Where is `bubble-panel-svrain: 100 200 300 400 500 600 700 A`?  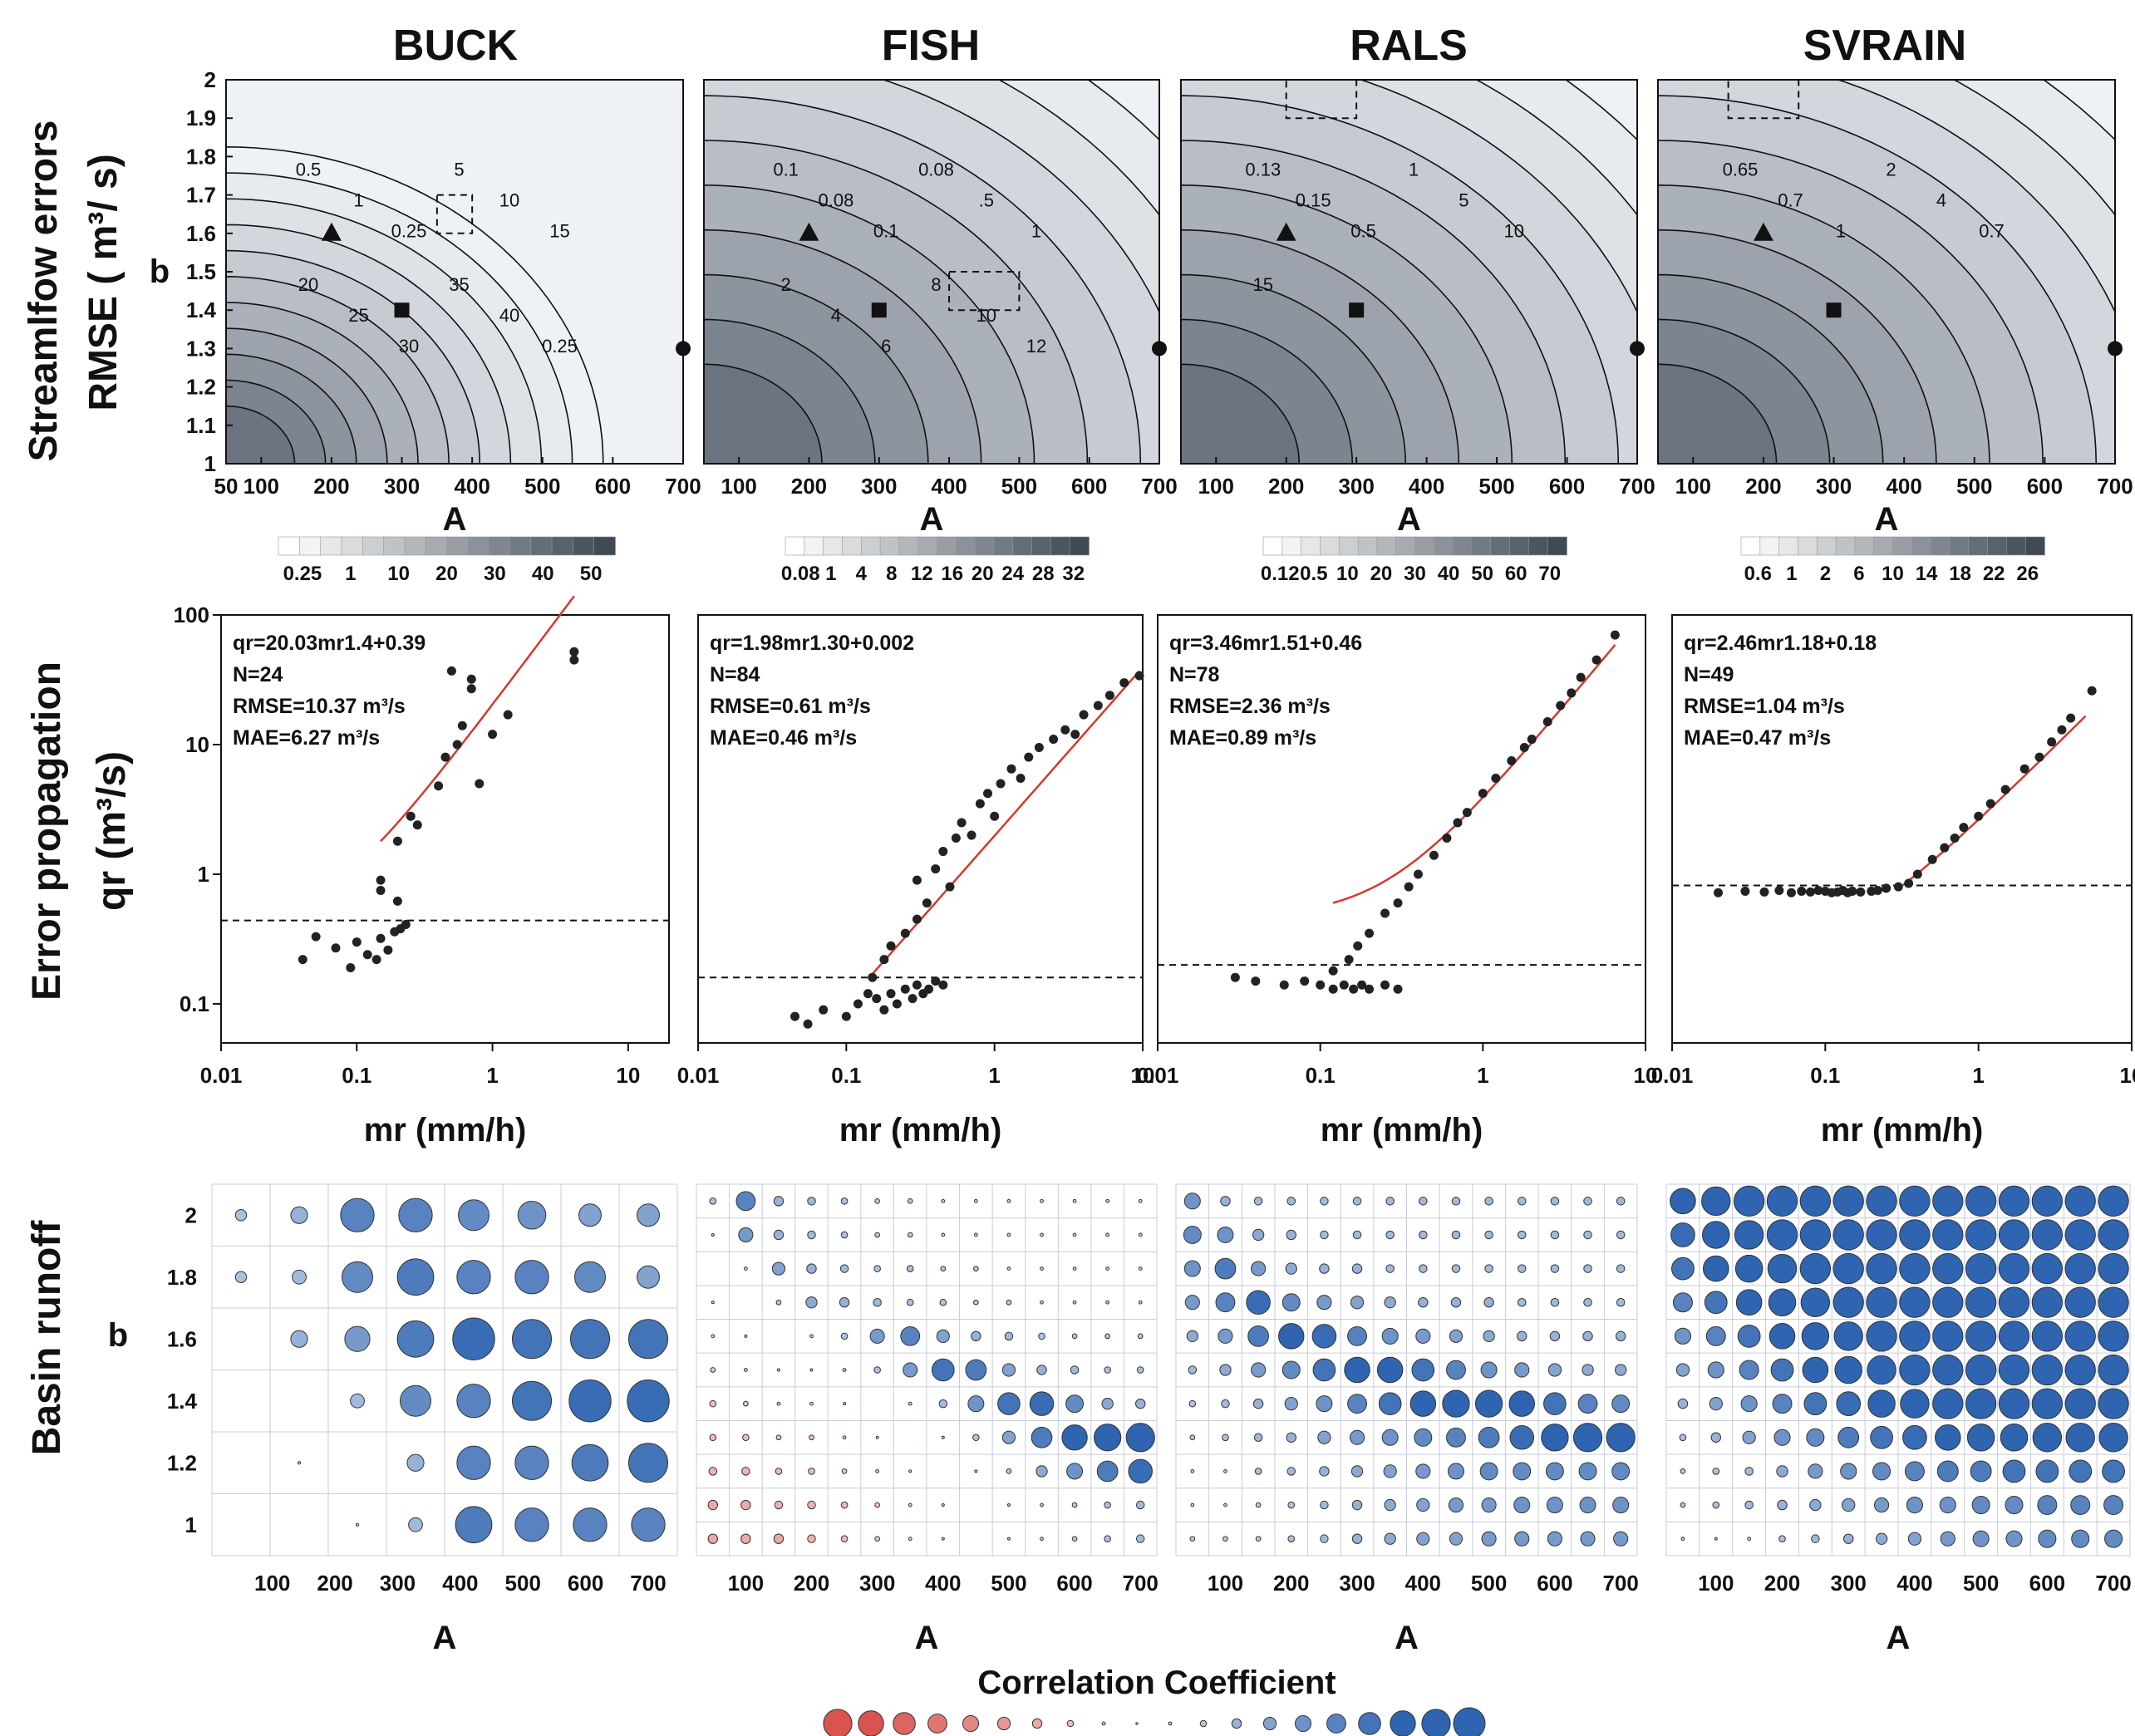 bubble-panel-svrain: 100 200 300 400 500 600 700 A is located at coordinates (1898, 1419).